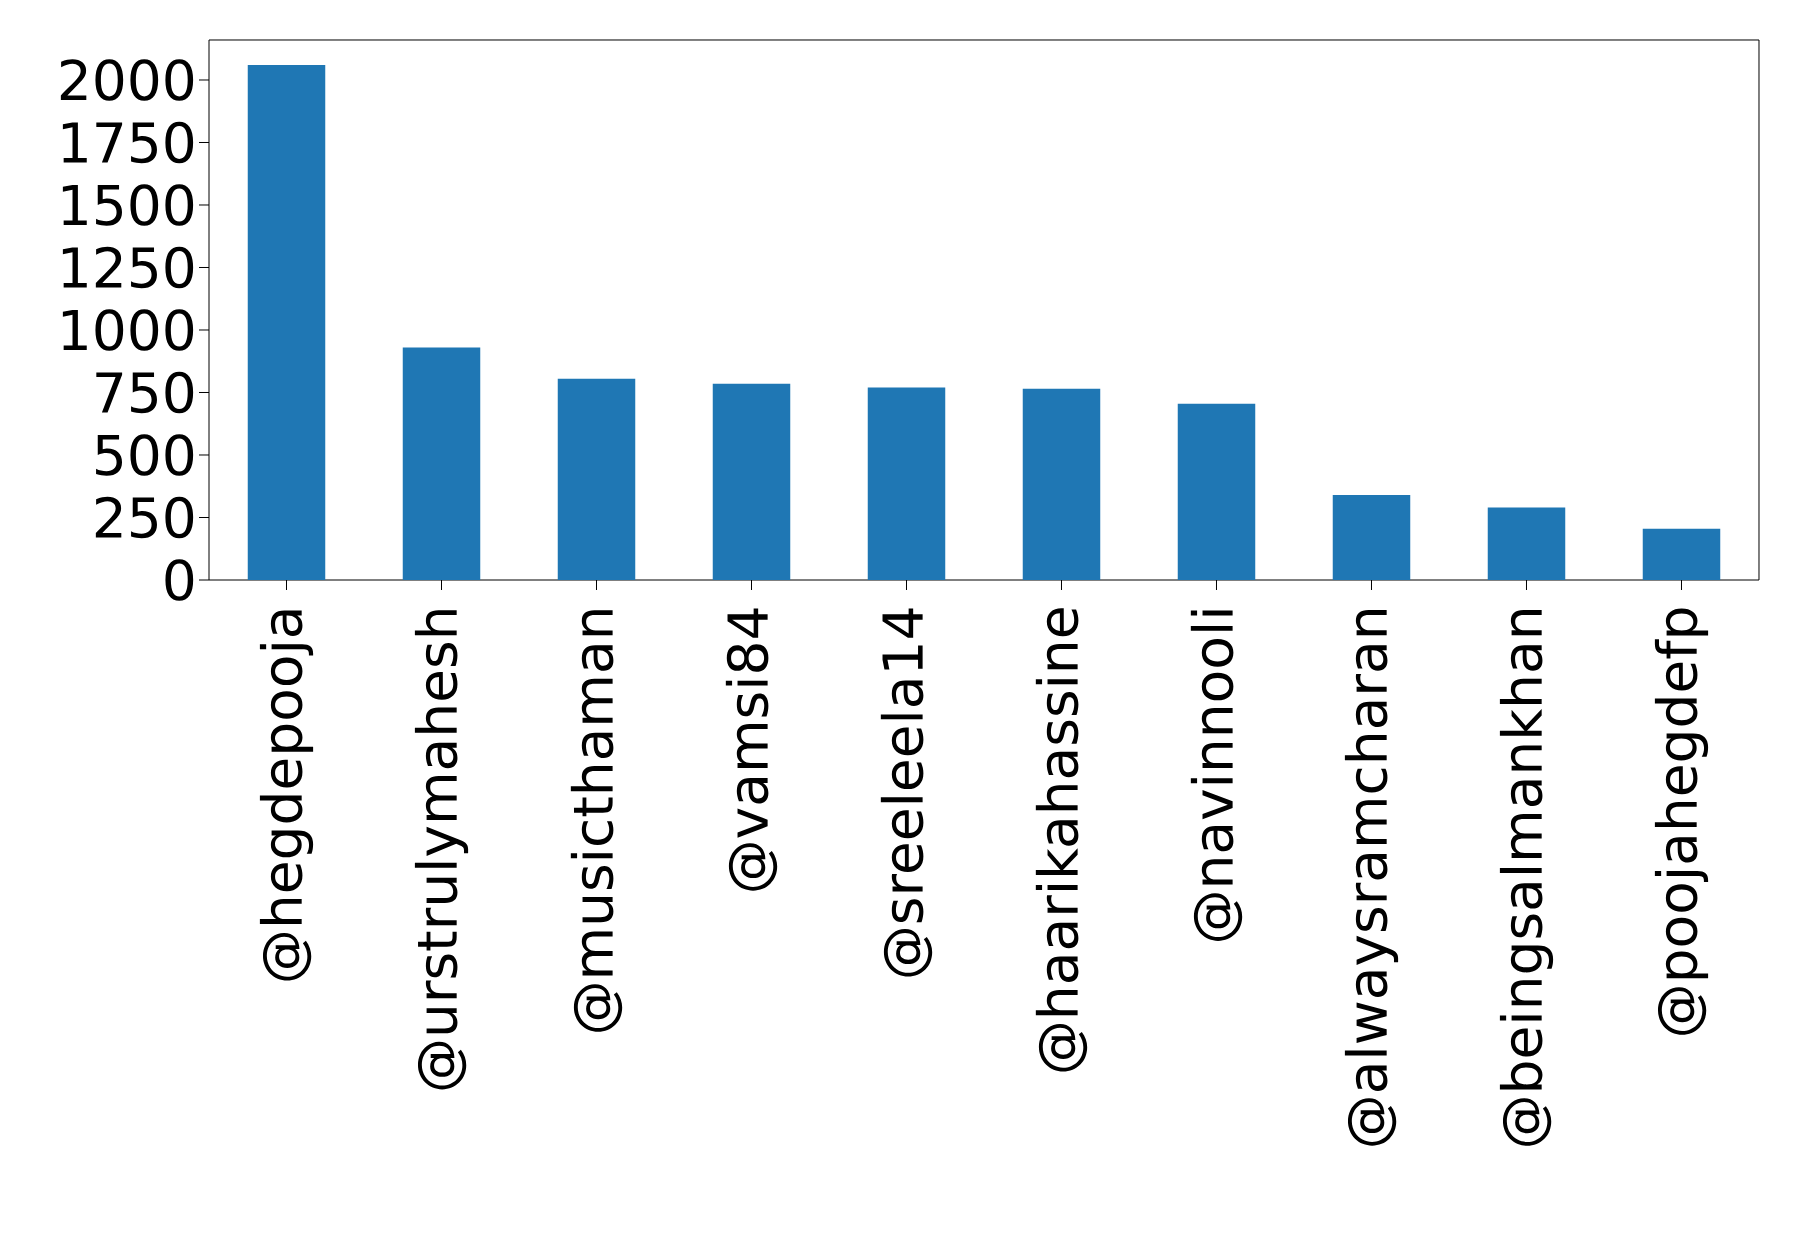 The height and width of the screenshot is (1246, 1798). Describe the element at coordinates (128, 267) in the screenshot. I see `y-tick-label: 1250` at that location.